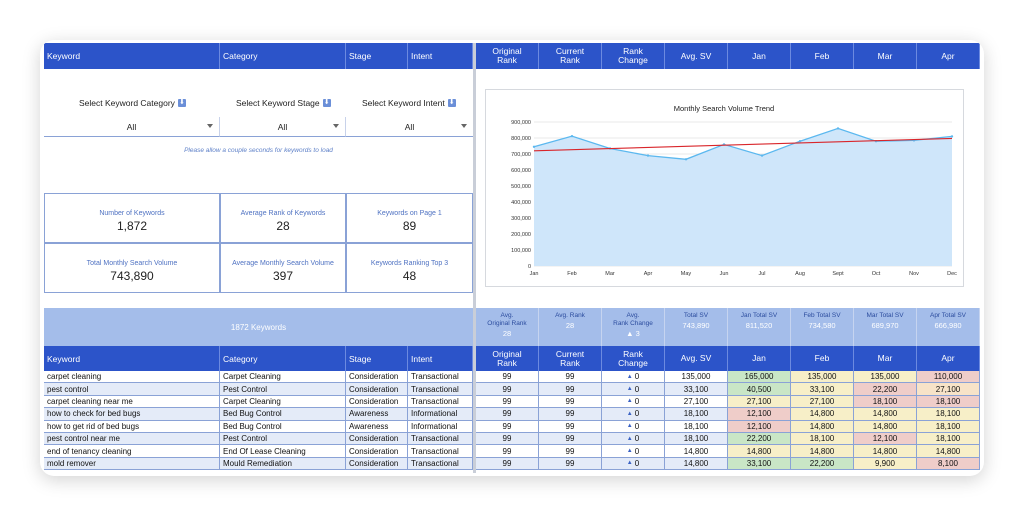  What do you see at coordinates (885, 464) in the screenshot?
I see `table-cell: 9,900` at bounding box center [885, 464].